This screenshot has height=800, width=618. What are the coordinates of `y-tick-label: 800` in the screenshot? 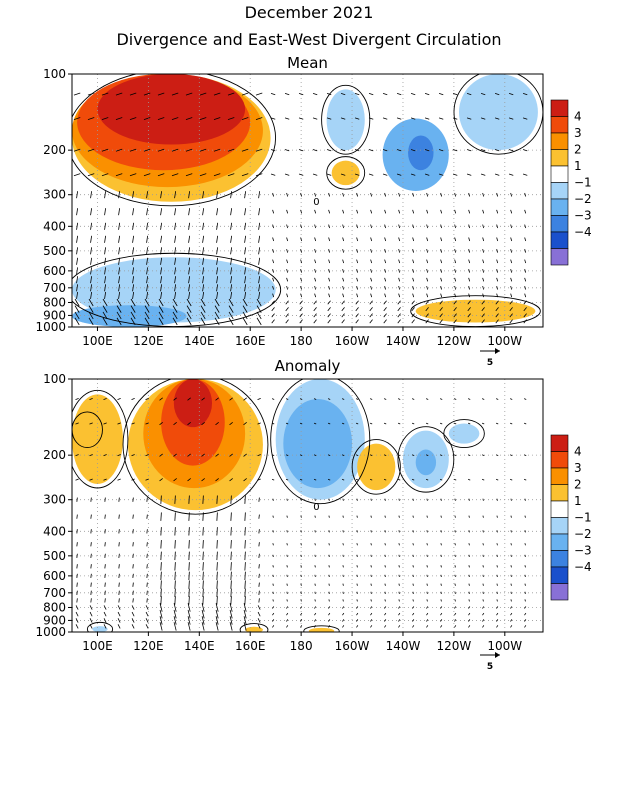 It's located at (54, 302).